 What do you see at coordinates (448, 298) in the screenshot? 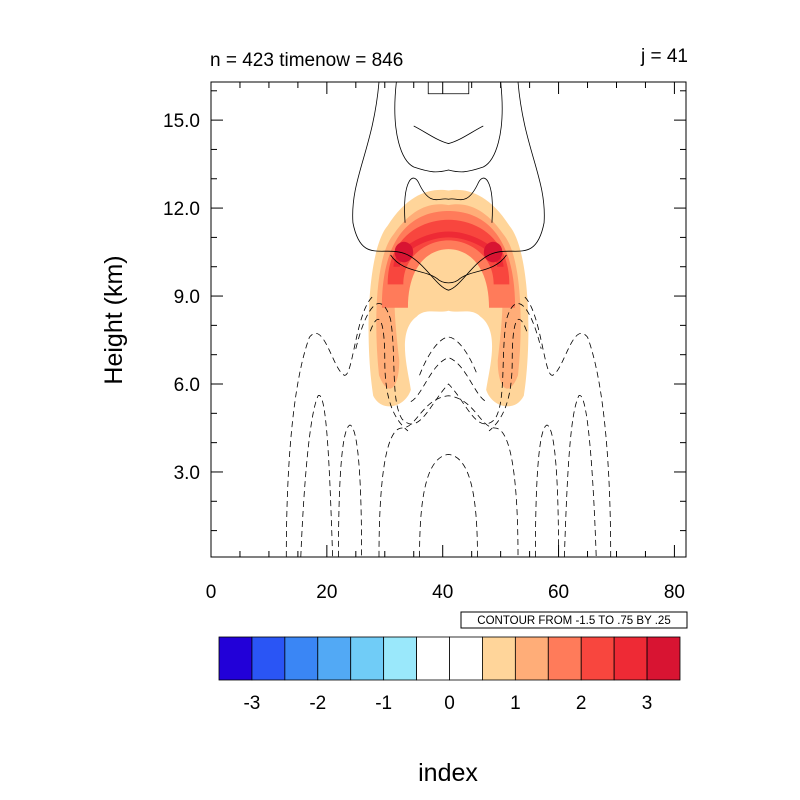
I see `filled-plume` at bounding box center [448, 298].